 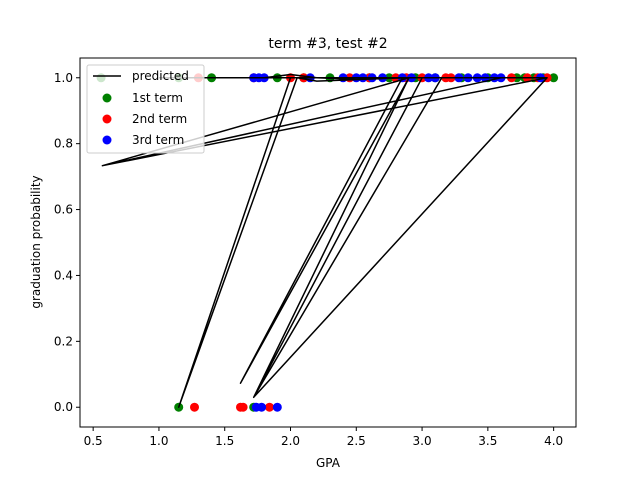 What do you see at coordinates (224, 441) in the screenshot?
I see `x-tick-label-2: 1.5` at bounding box center [224, 441].